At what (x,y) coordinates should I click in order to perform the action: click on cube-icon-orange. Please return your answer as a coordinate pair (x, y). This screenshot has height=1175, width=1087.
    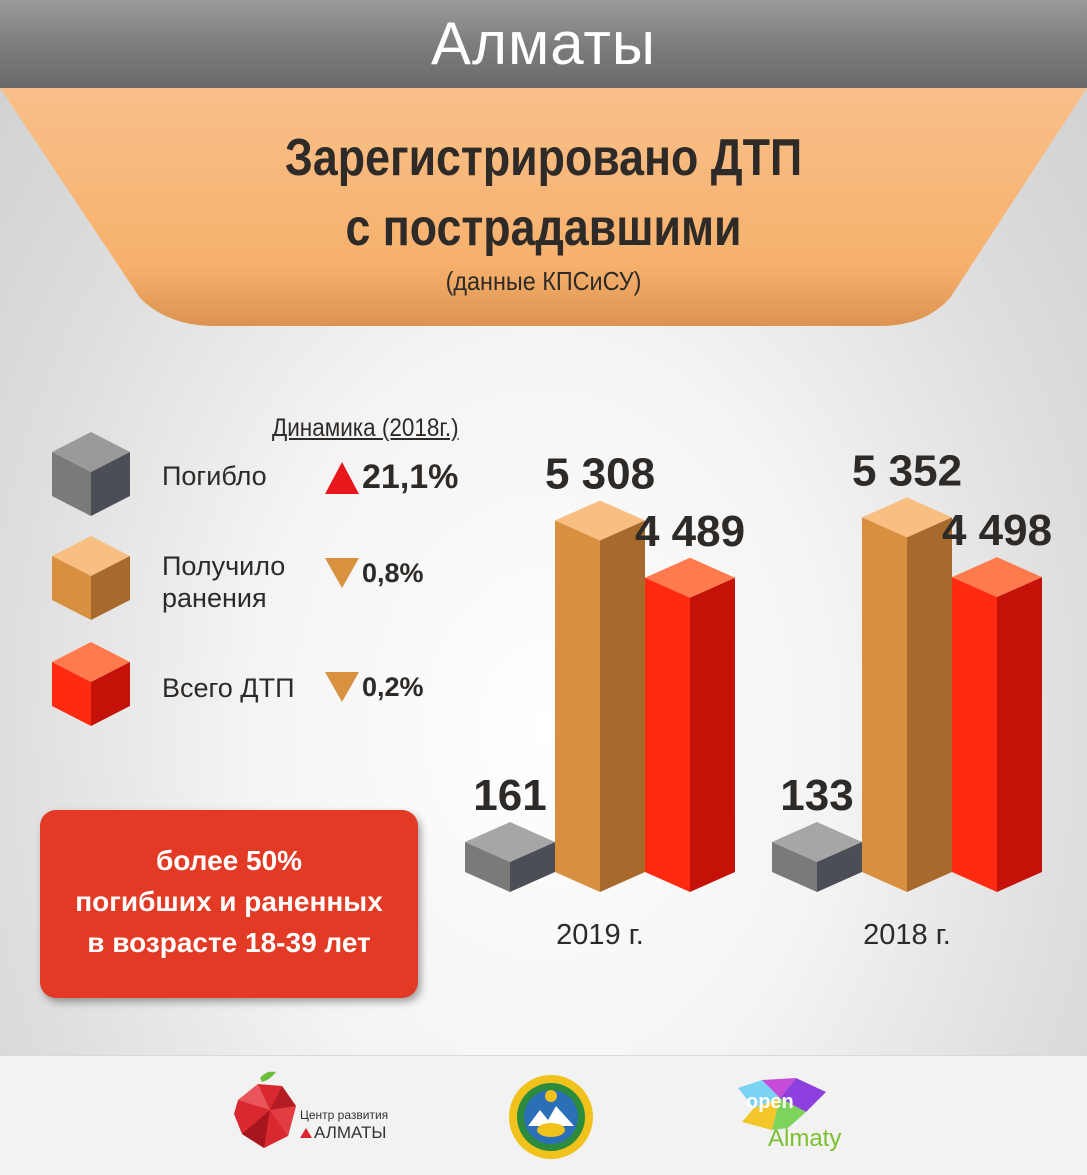
    Looking at the image, I should click on (91, 578).